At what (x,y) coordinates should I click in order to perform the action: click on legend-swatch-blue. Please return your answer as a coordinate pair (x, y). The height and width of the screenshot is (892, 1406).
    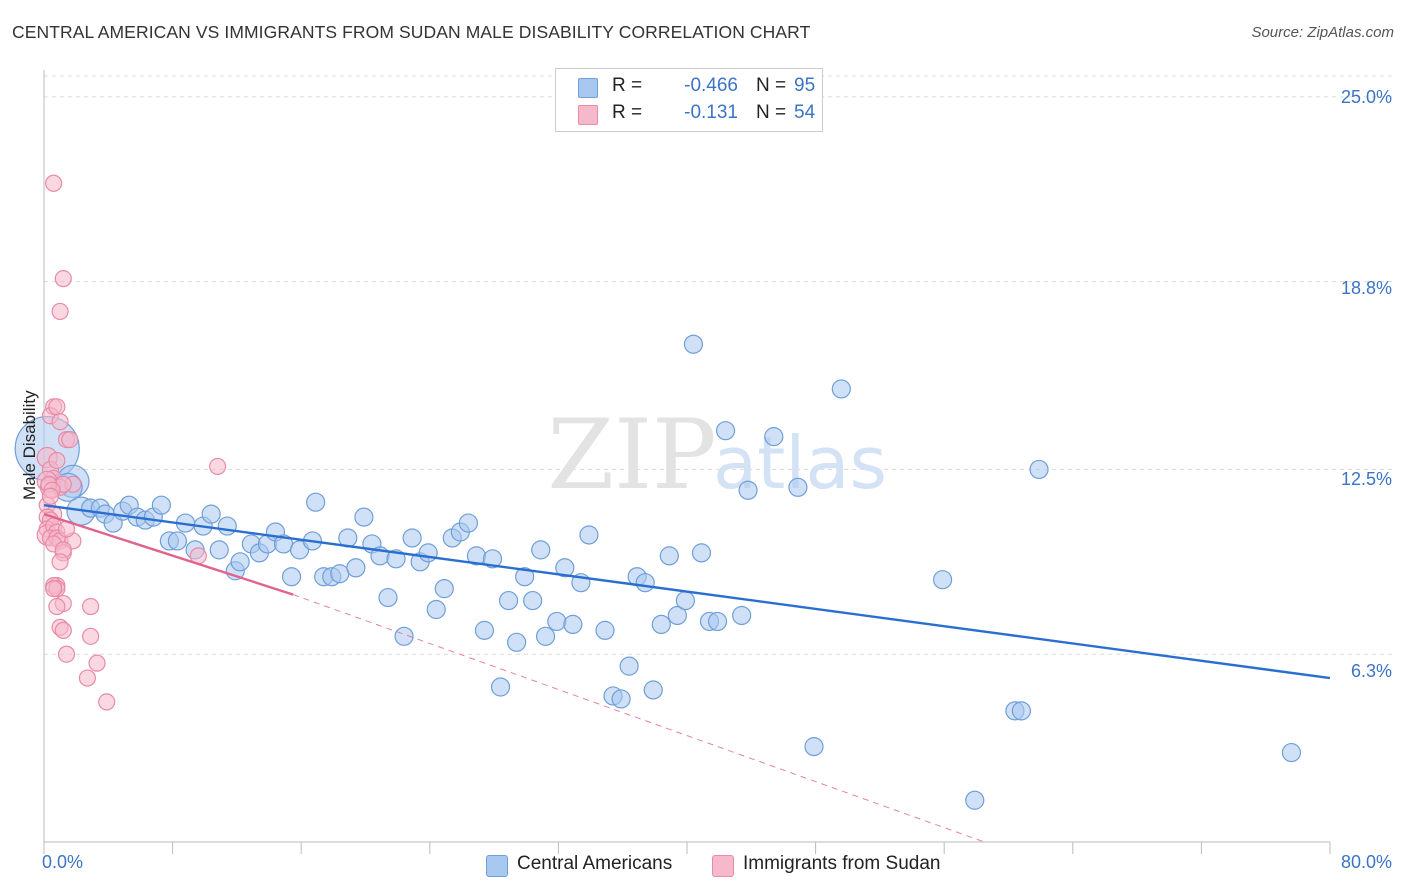
    Looking at the image, I should click on (588, 88).